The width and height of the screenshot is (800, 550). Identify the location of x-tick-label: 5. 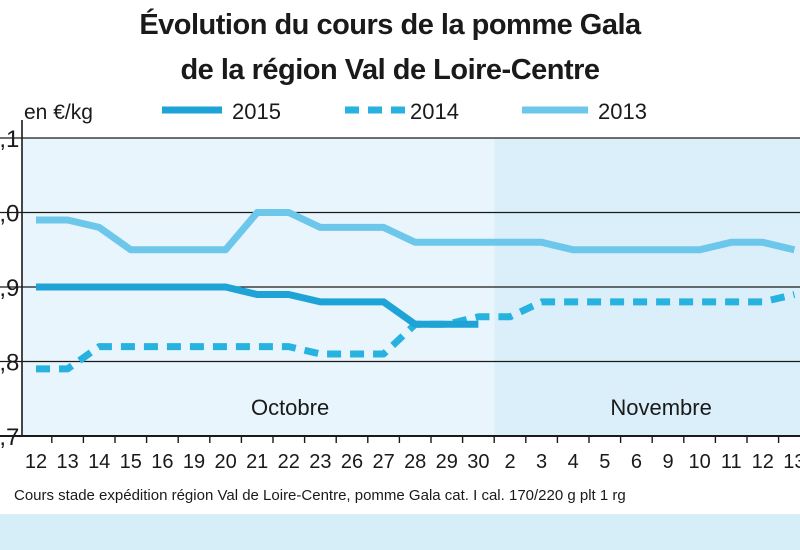
(604, 462).